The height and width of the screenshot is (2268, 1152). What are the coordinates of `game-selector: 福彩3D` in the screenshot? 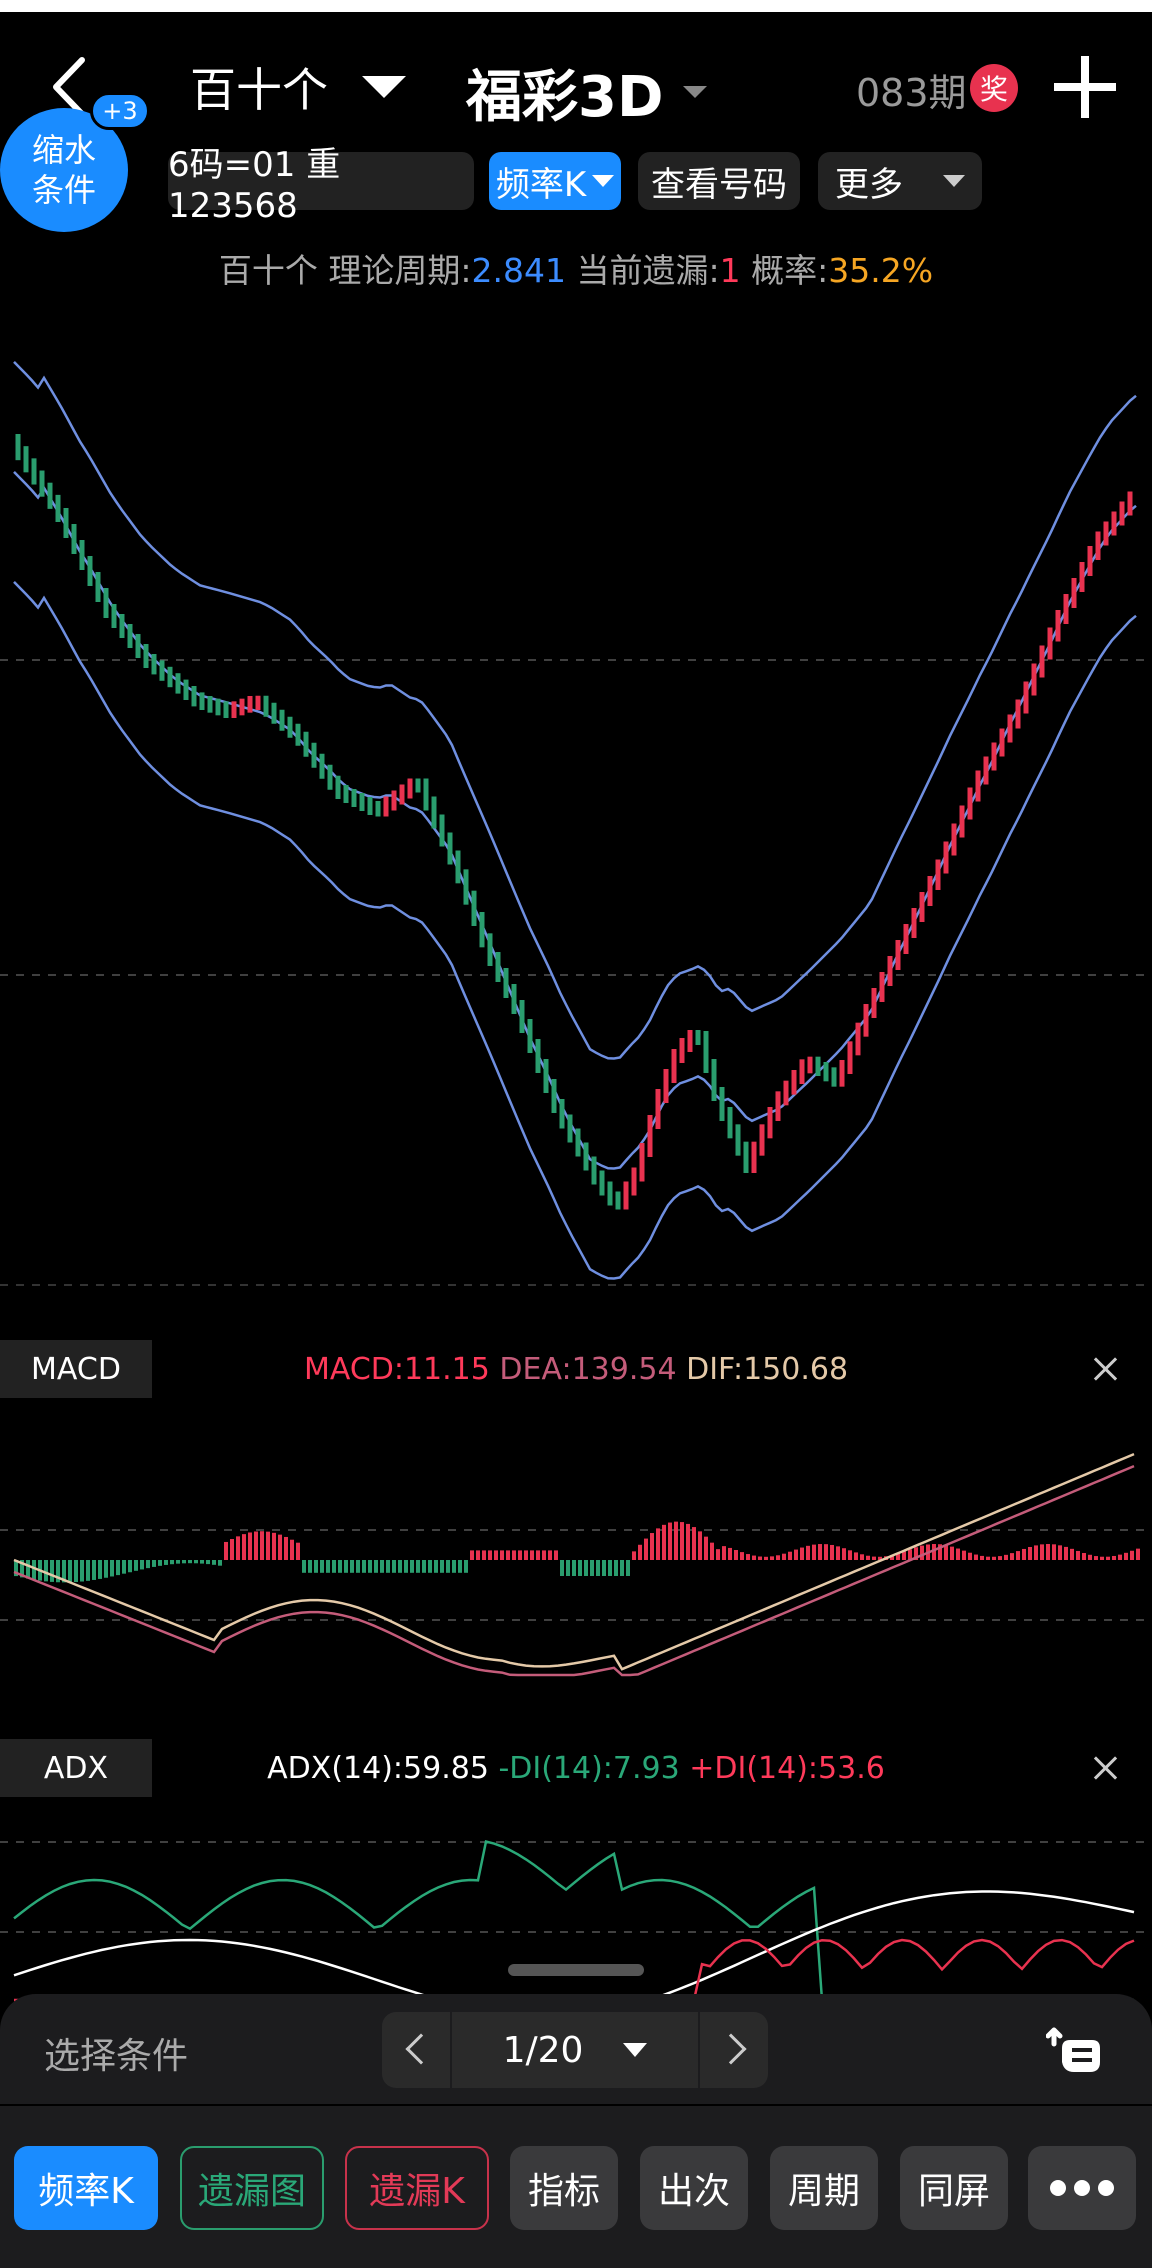 It's located at (587, 92).